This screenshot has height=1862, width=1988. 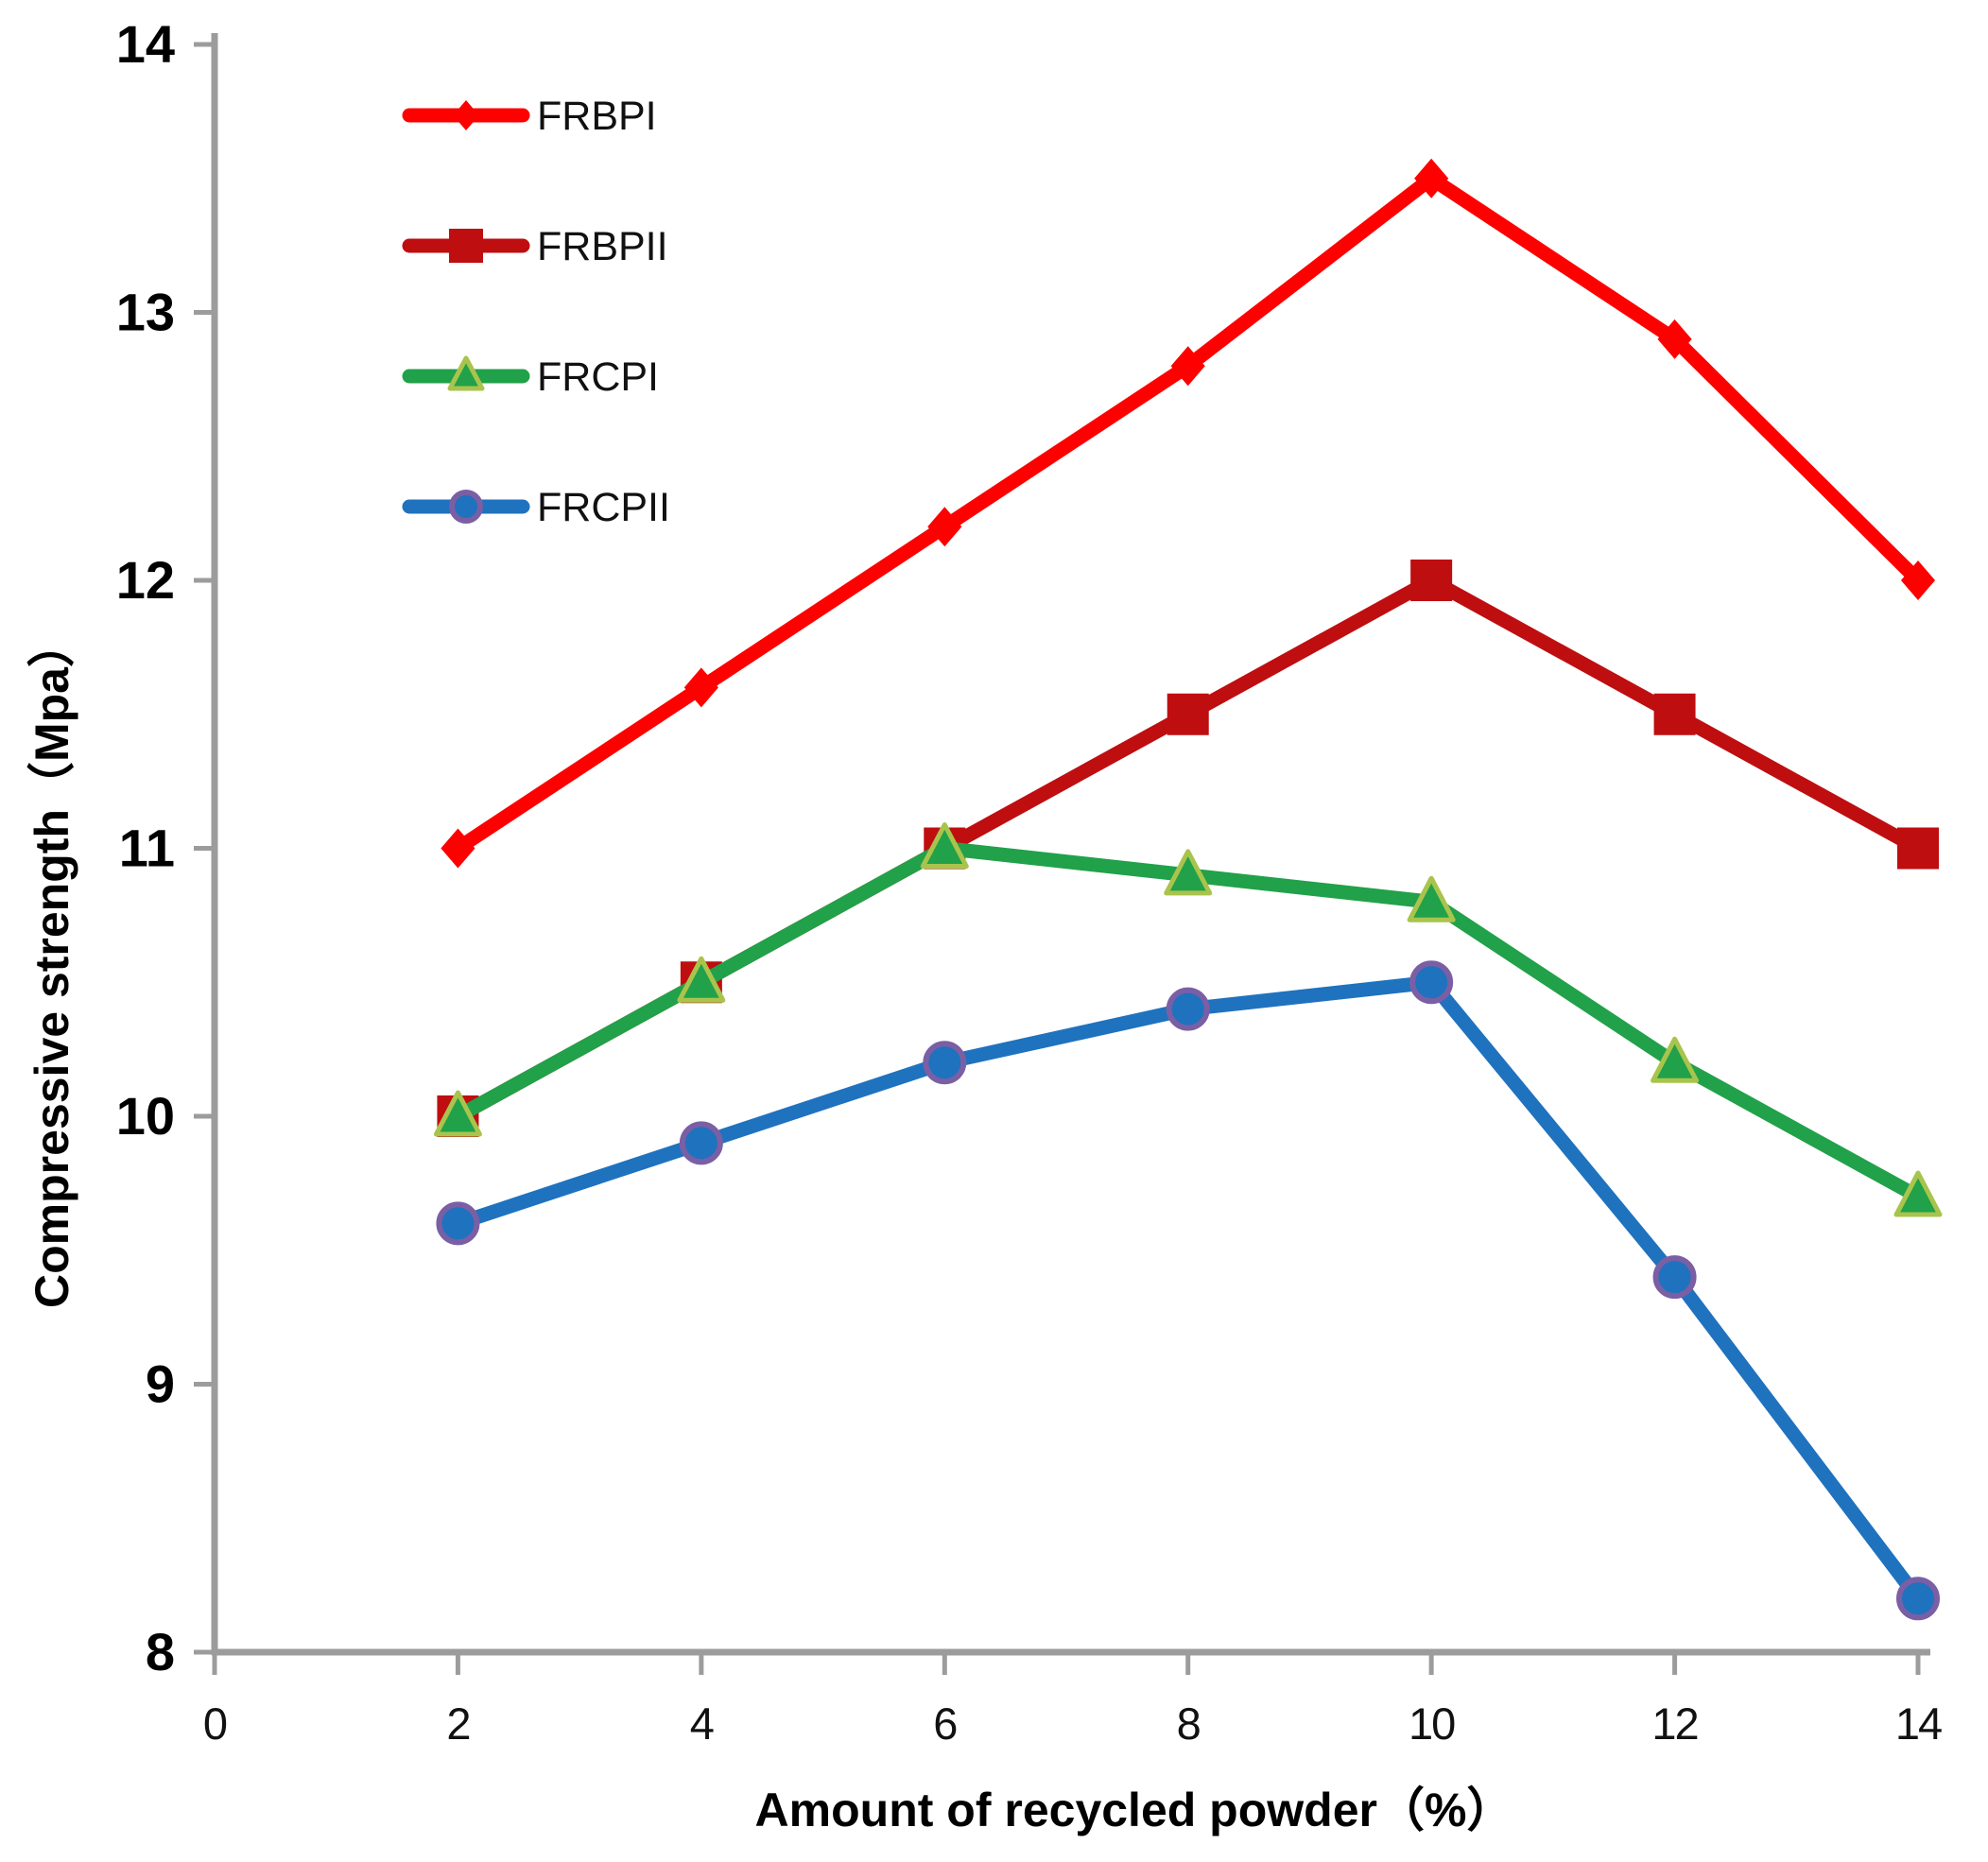 What do you see at coordinates (602, 247) in the screenshot?
I see `legend-label: FRBPII` at bounding box center [602, 247].